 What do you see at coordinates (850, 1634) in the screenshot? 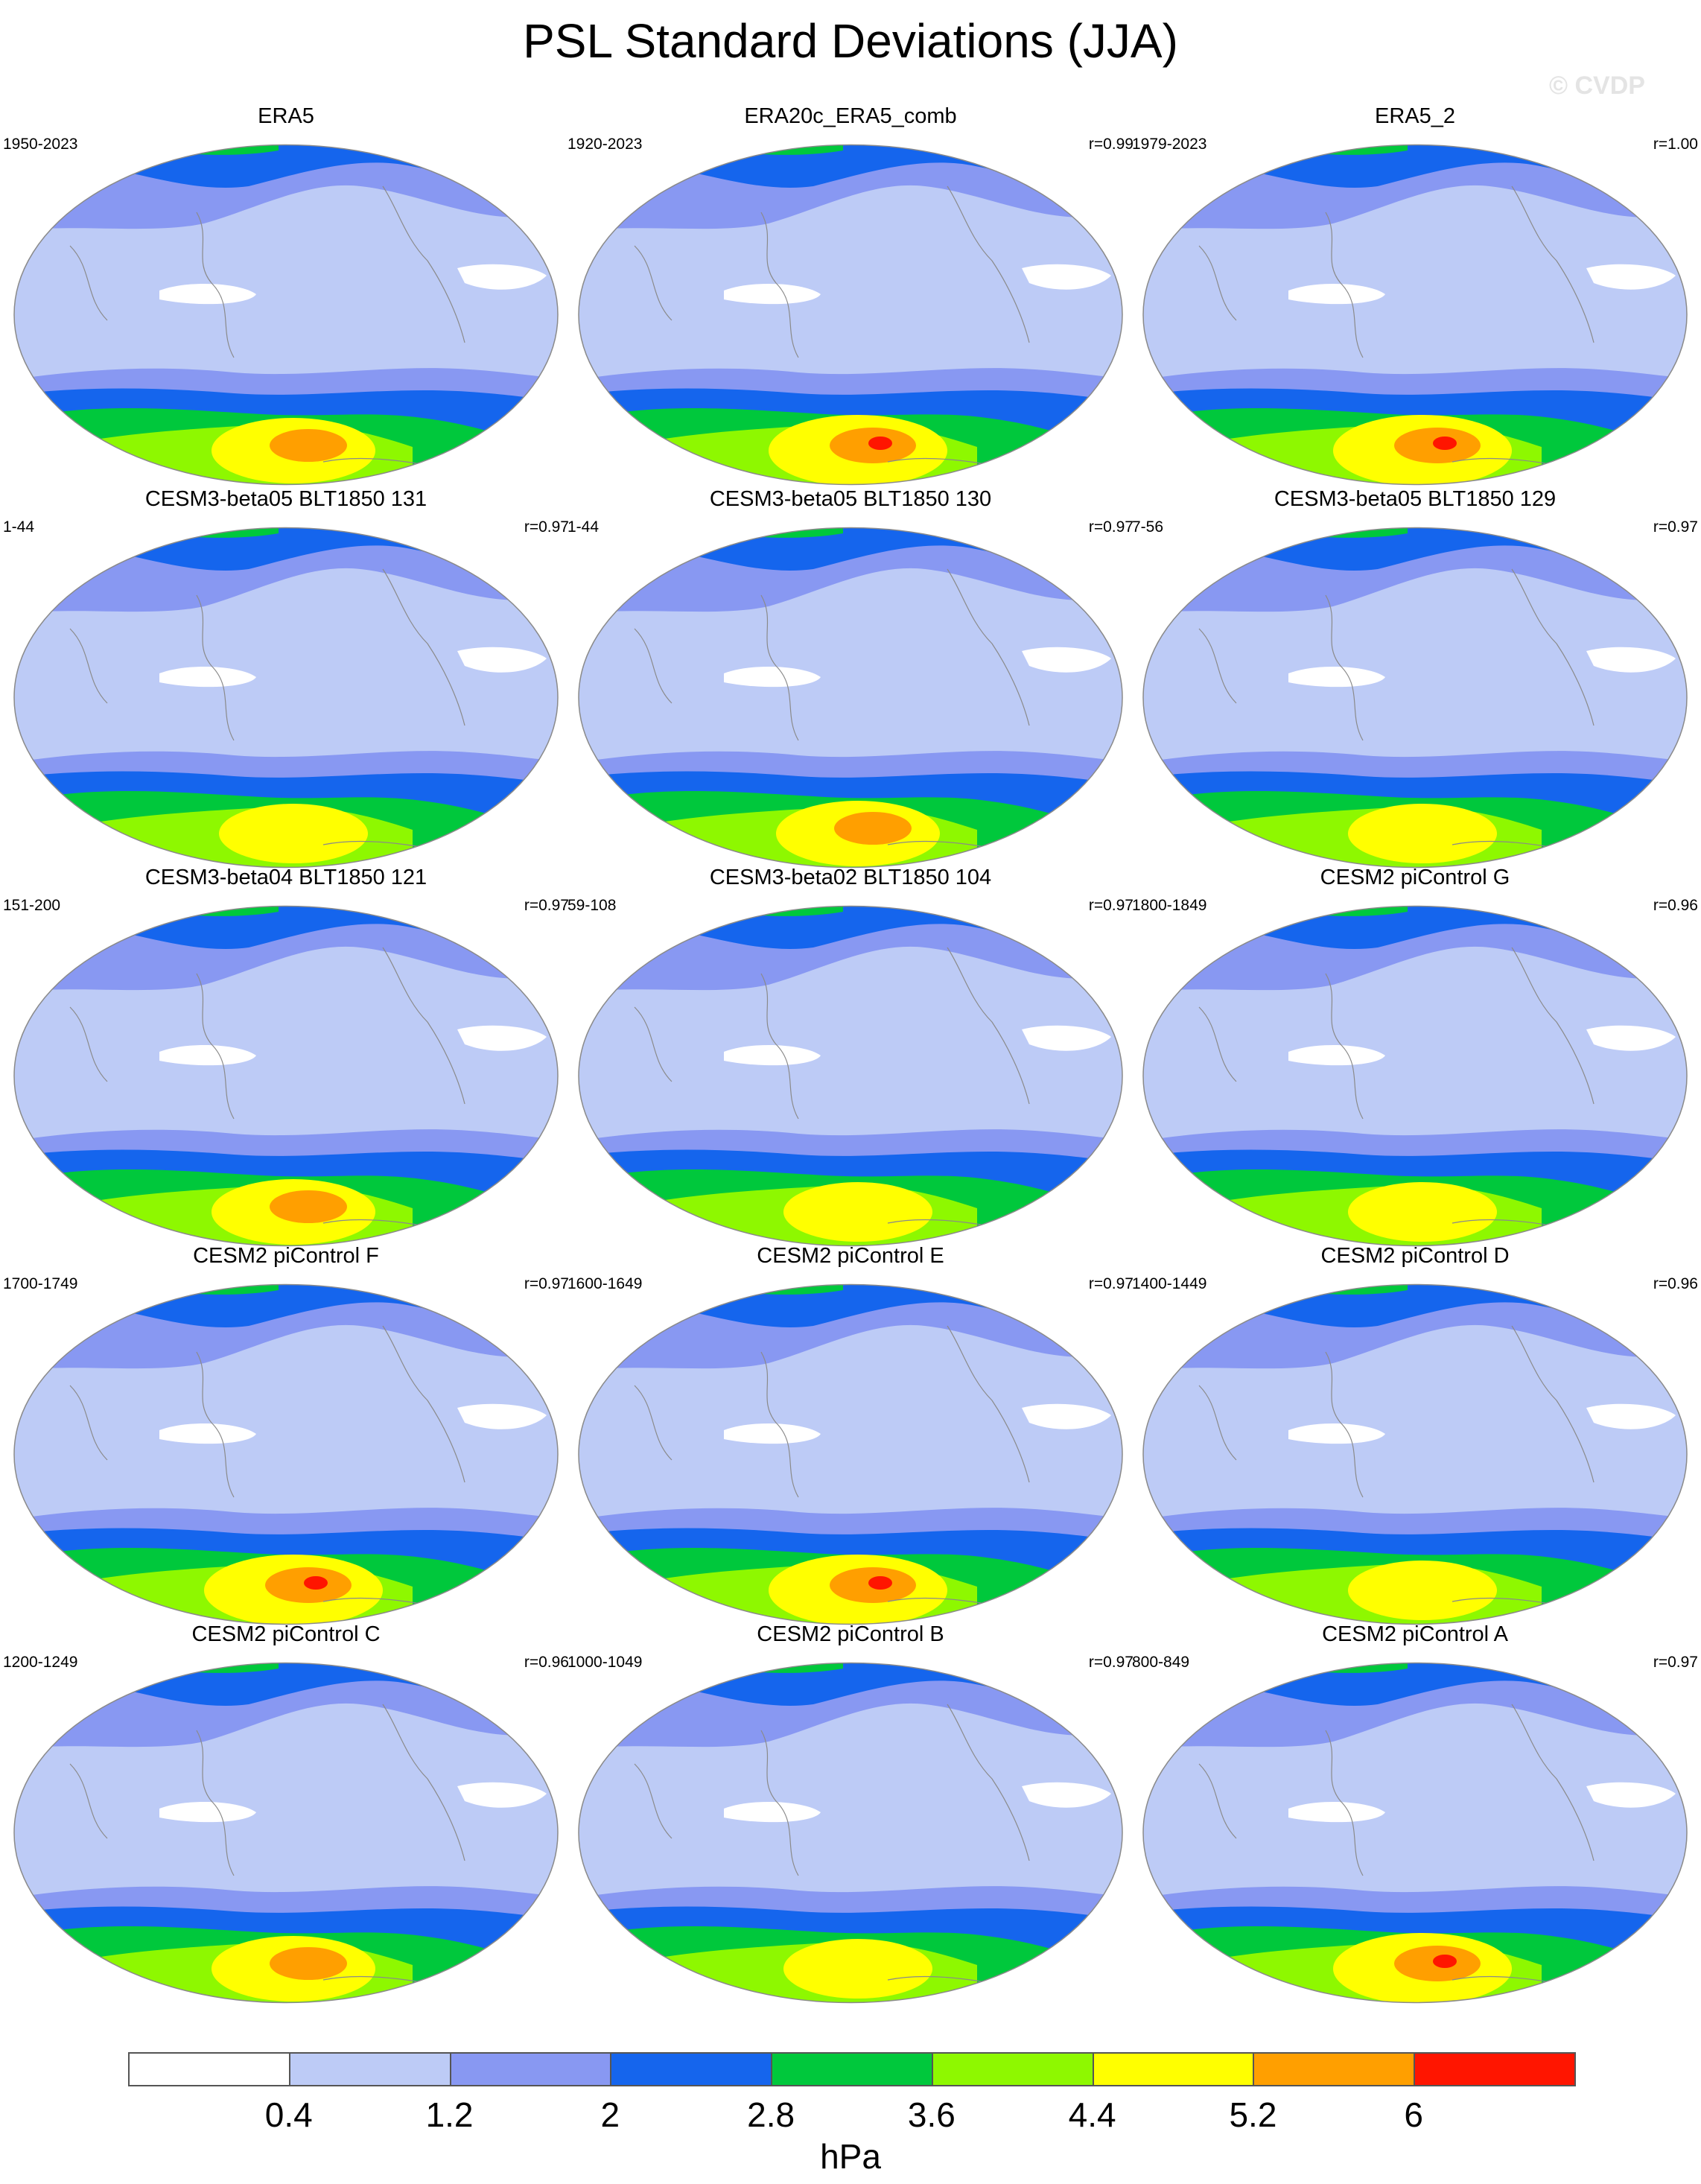
I see `panel-title: CESM2 piControl B` at bounding box center [850, 1634].